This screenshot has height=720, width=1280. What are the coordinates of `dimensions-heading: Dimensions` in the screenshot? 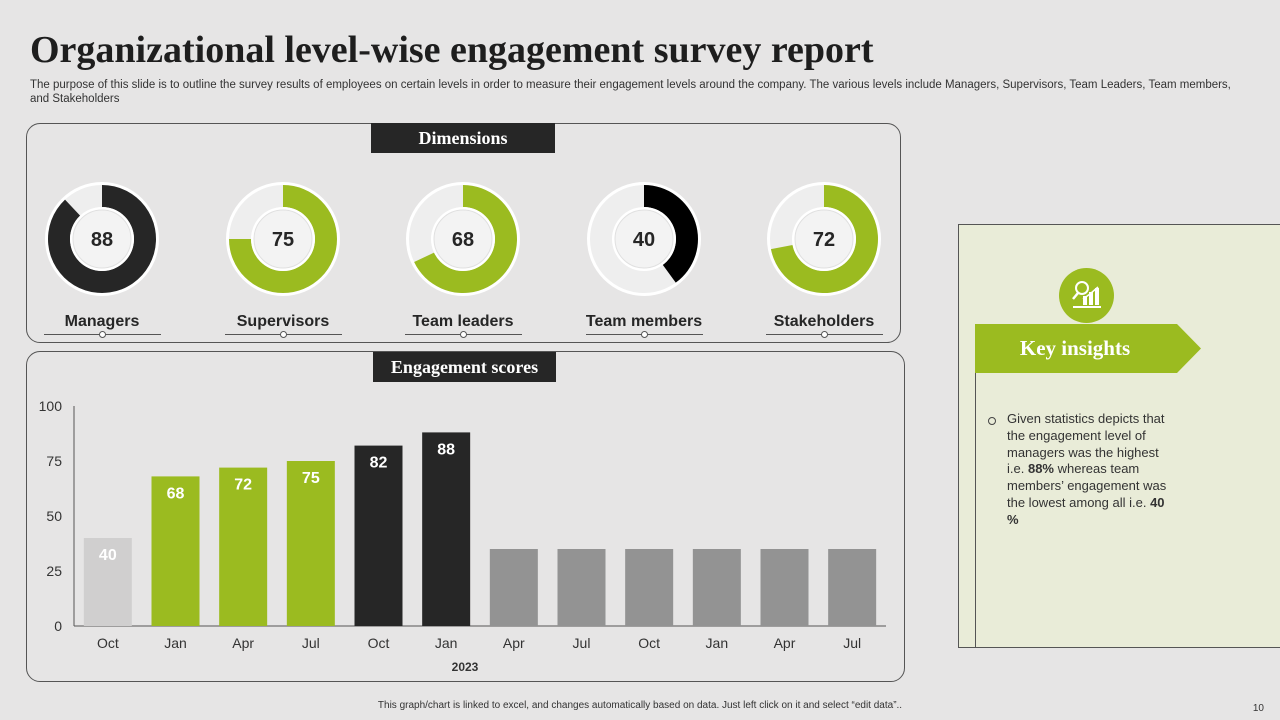 It's located at (463, 138).